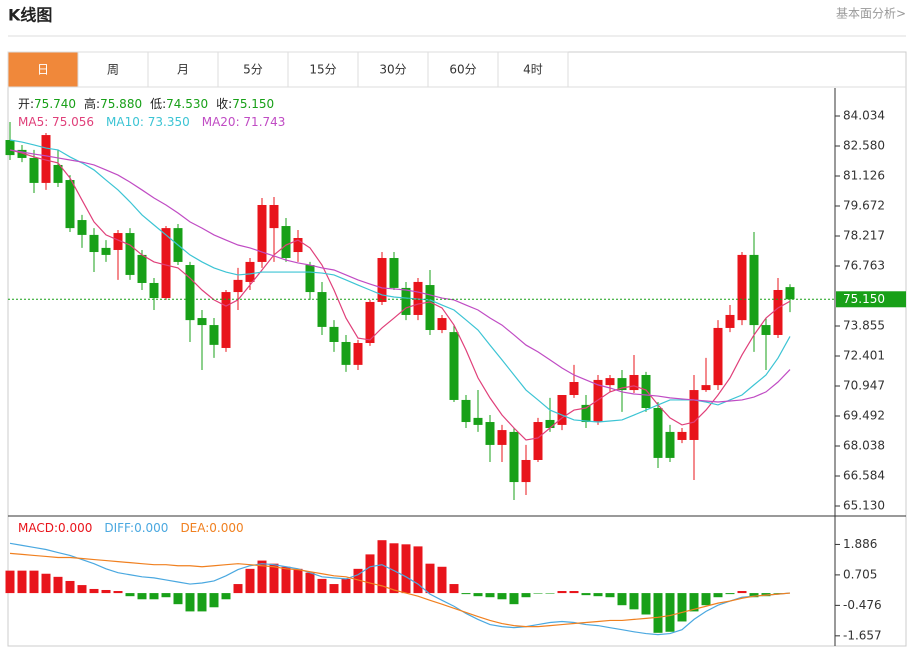 This screenshot has height=652, width=914. Describe the element at coordinates (148, 122) in the screenshot. I see `legend-entry: MA10: 73.350` at that location.